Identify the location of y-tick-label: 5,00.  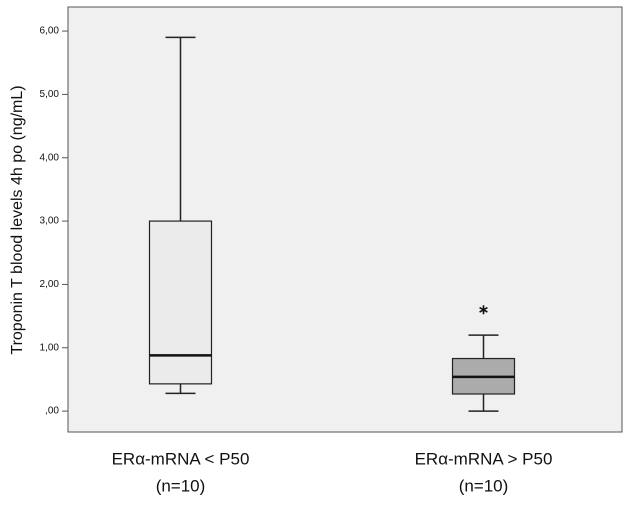
(50, 94).